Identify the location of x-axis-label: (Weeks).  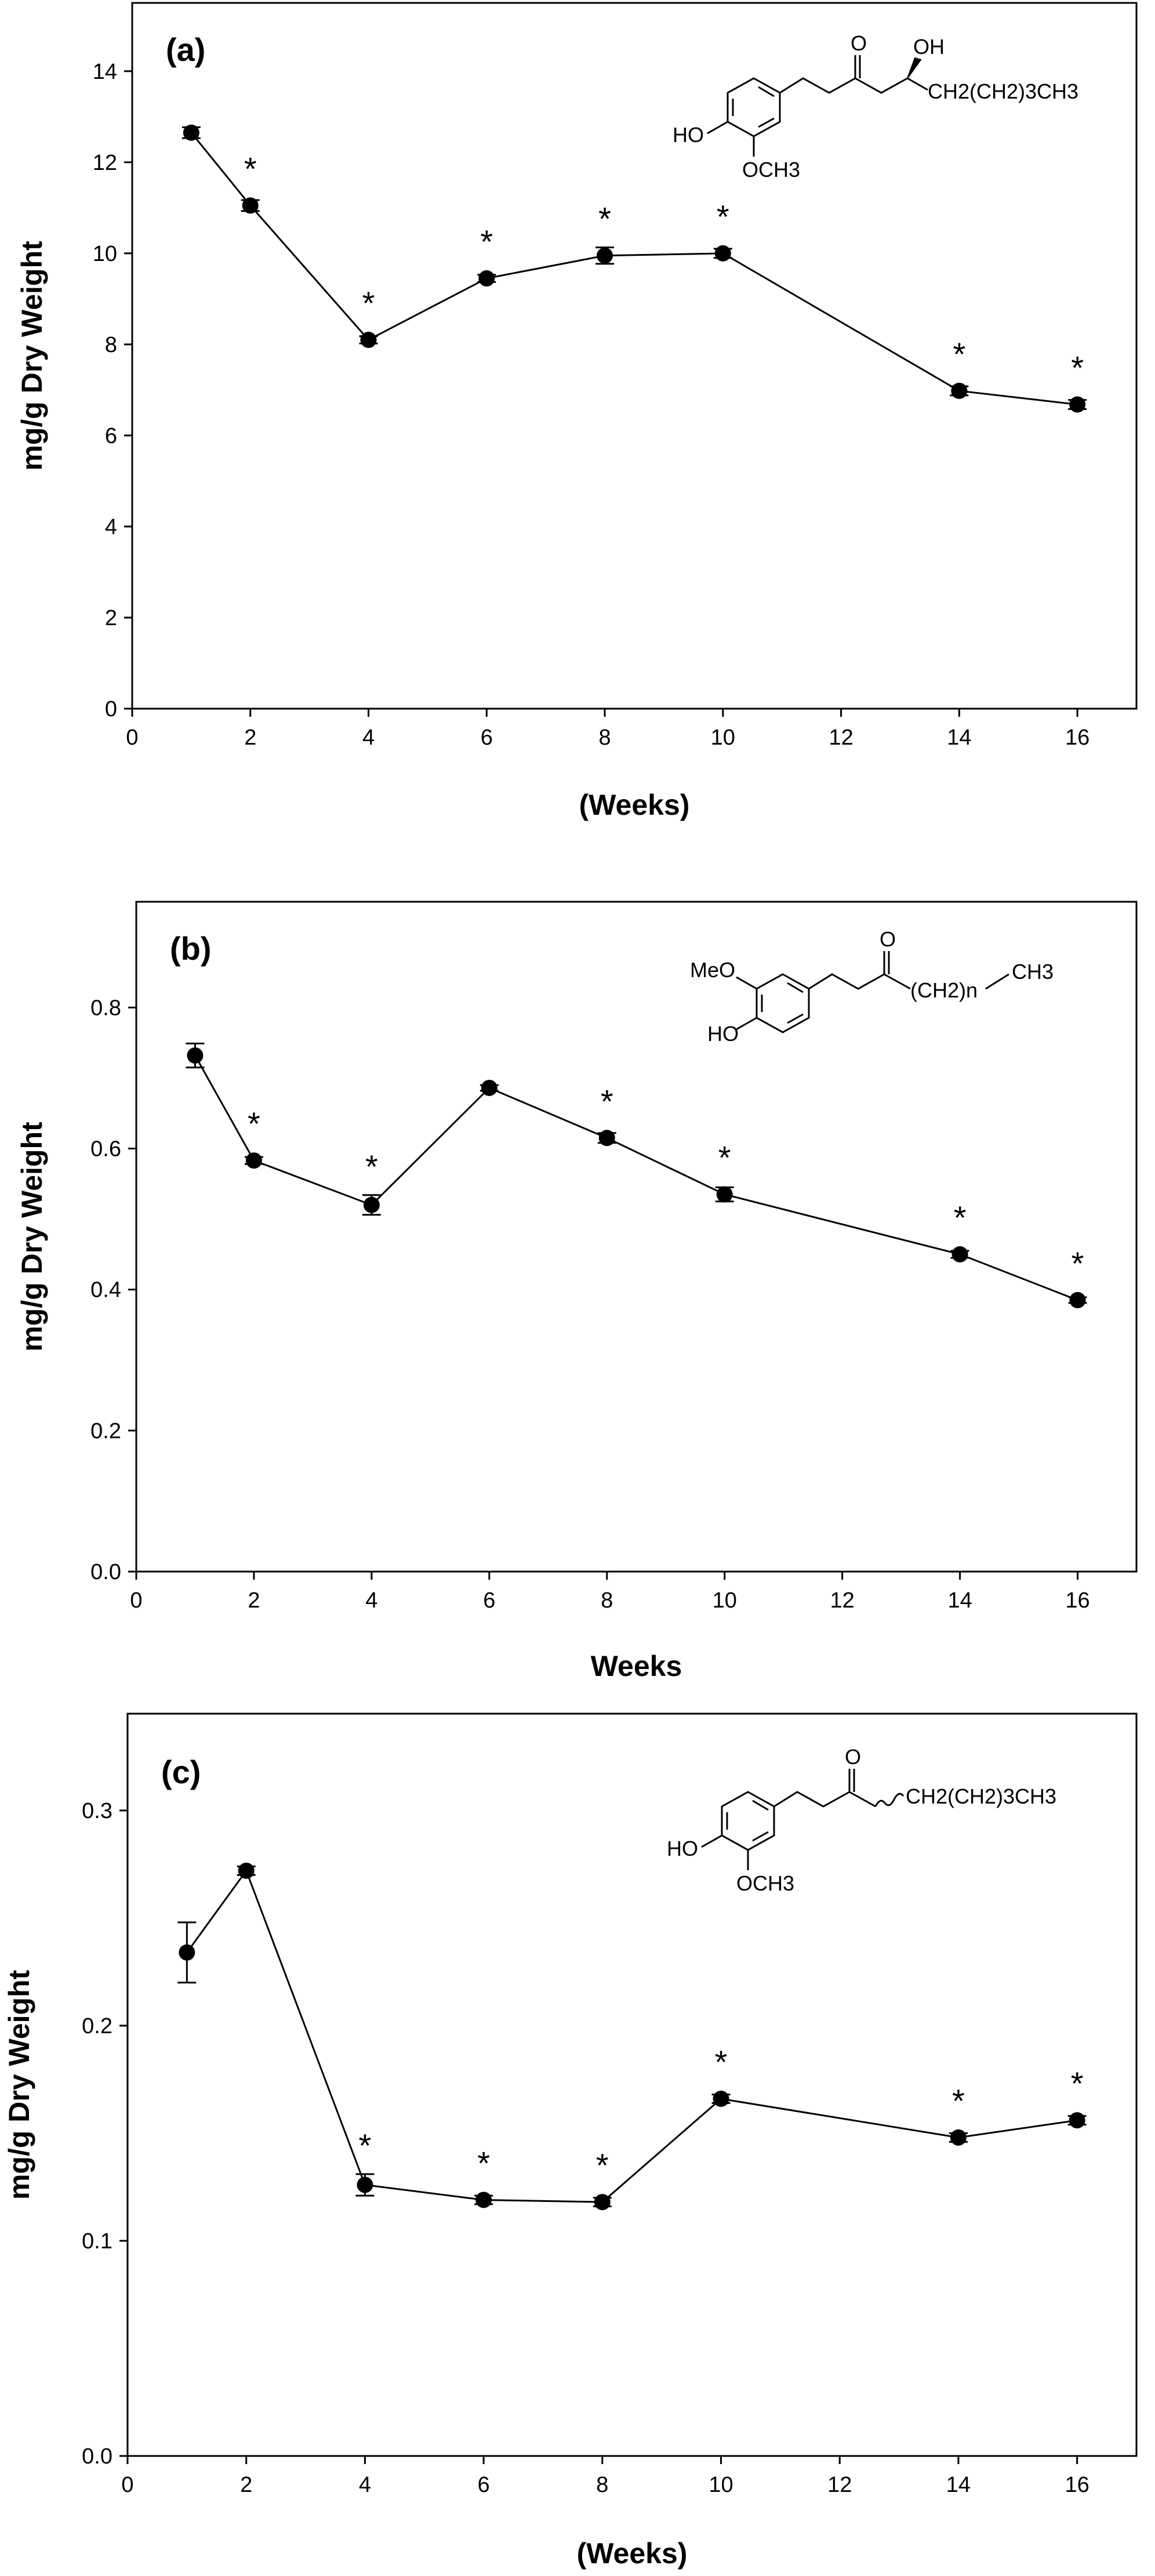
(632, 2553).